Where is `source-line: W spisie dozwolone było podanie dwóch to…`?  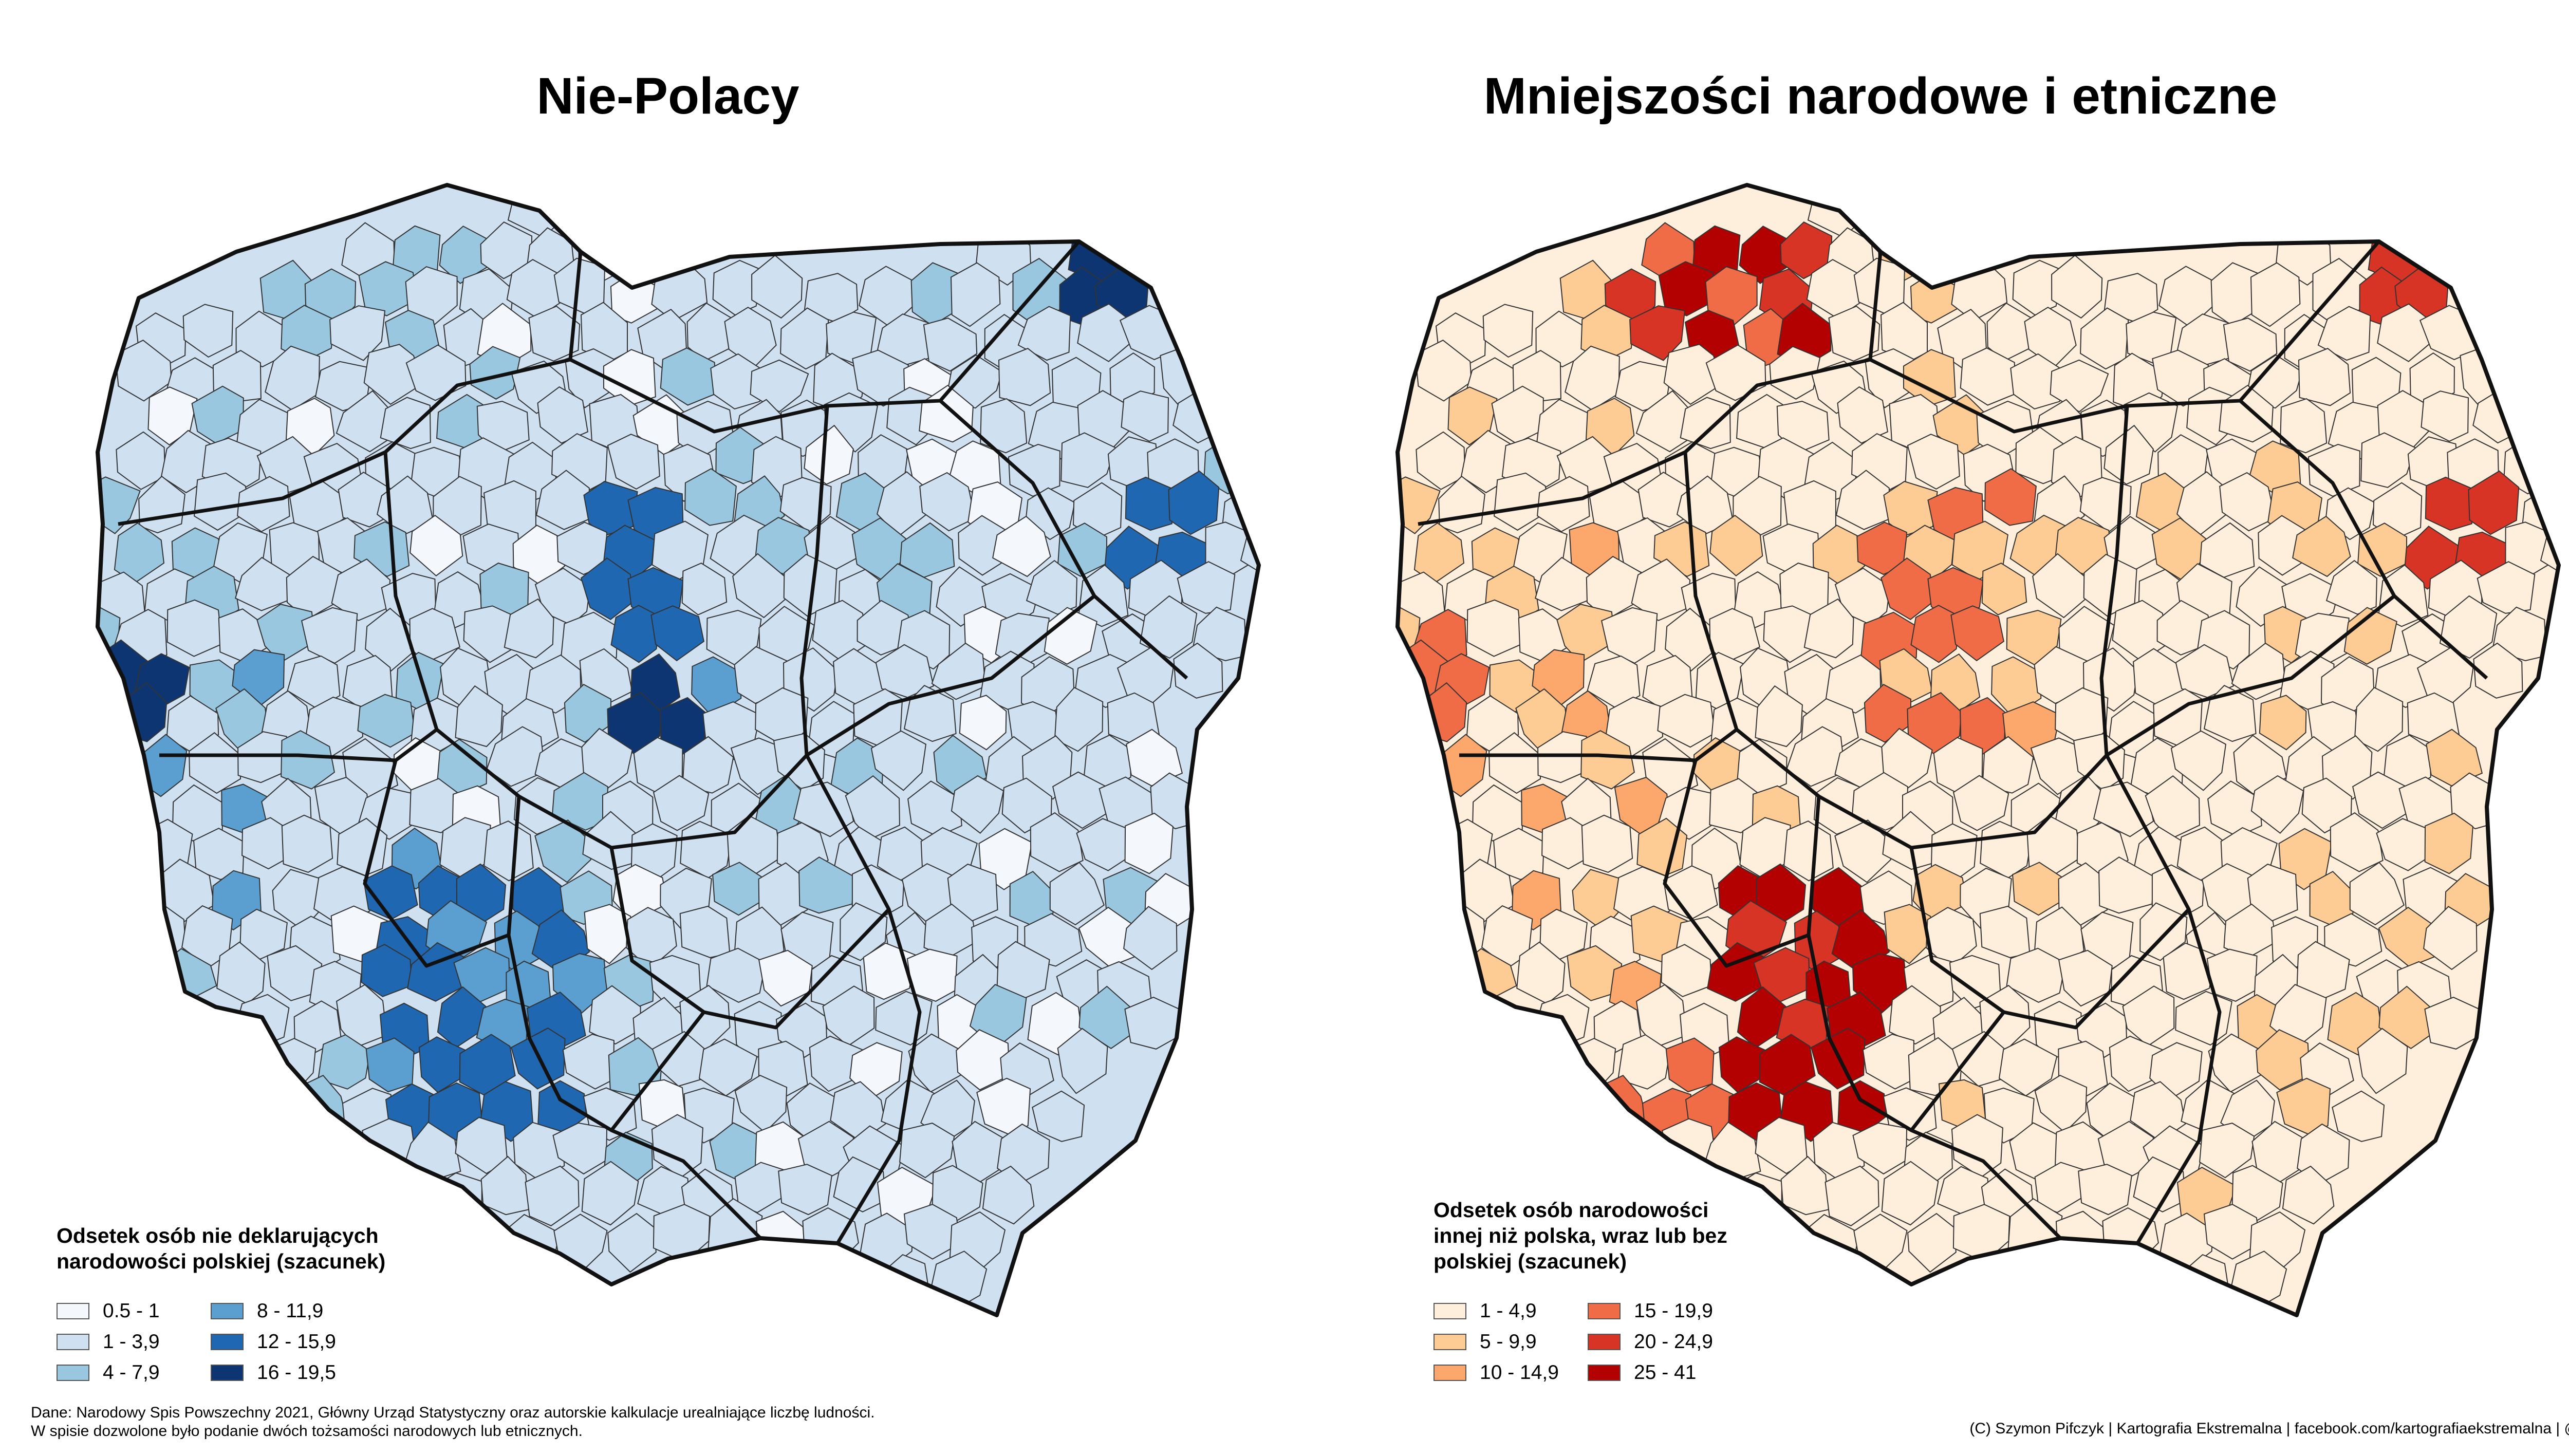 source-line: W spisie dozwolone było podanie dwóch to… is located at coordinates (307, 1431).